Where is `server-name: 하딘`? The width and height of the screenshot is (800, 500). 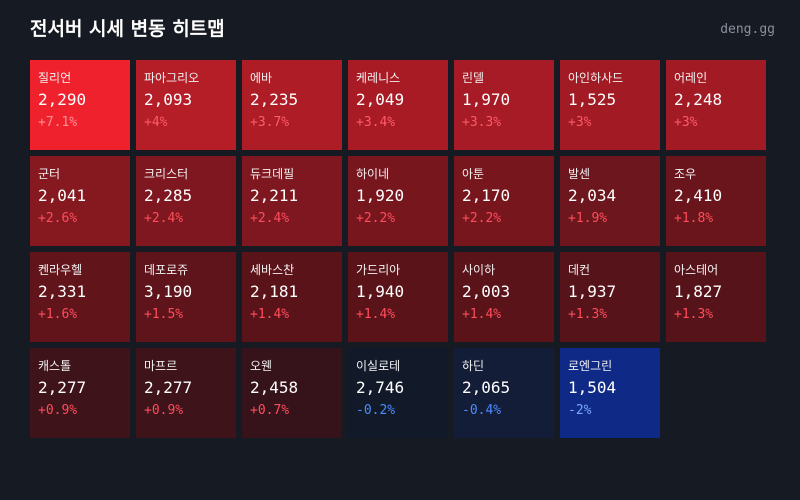 server-name: 하딘 is located at coordinates (473, 366).